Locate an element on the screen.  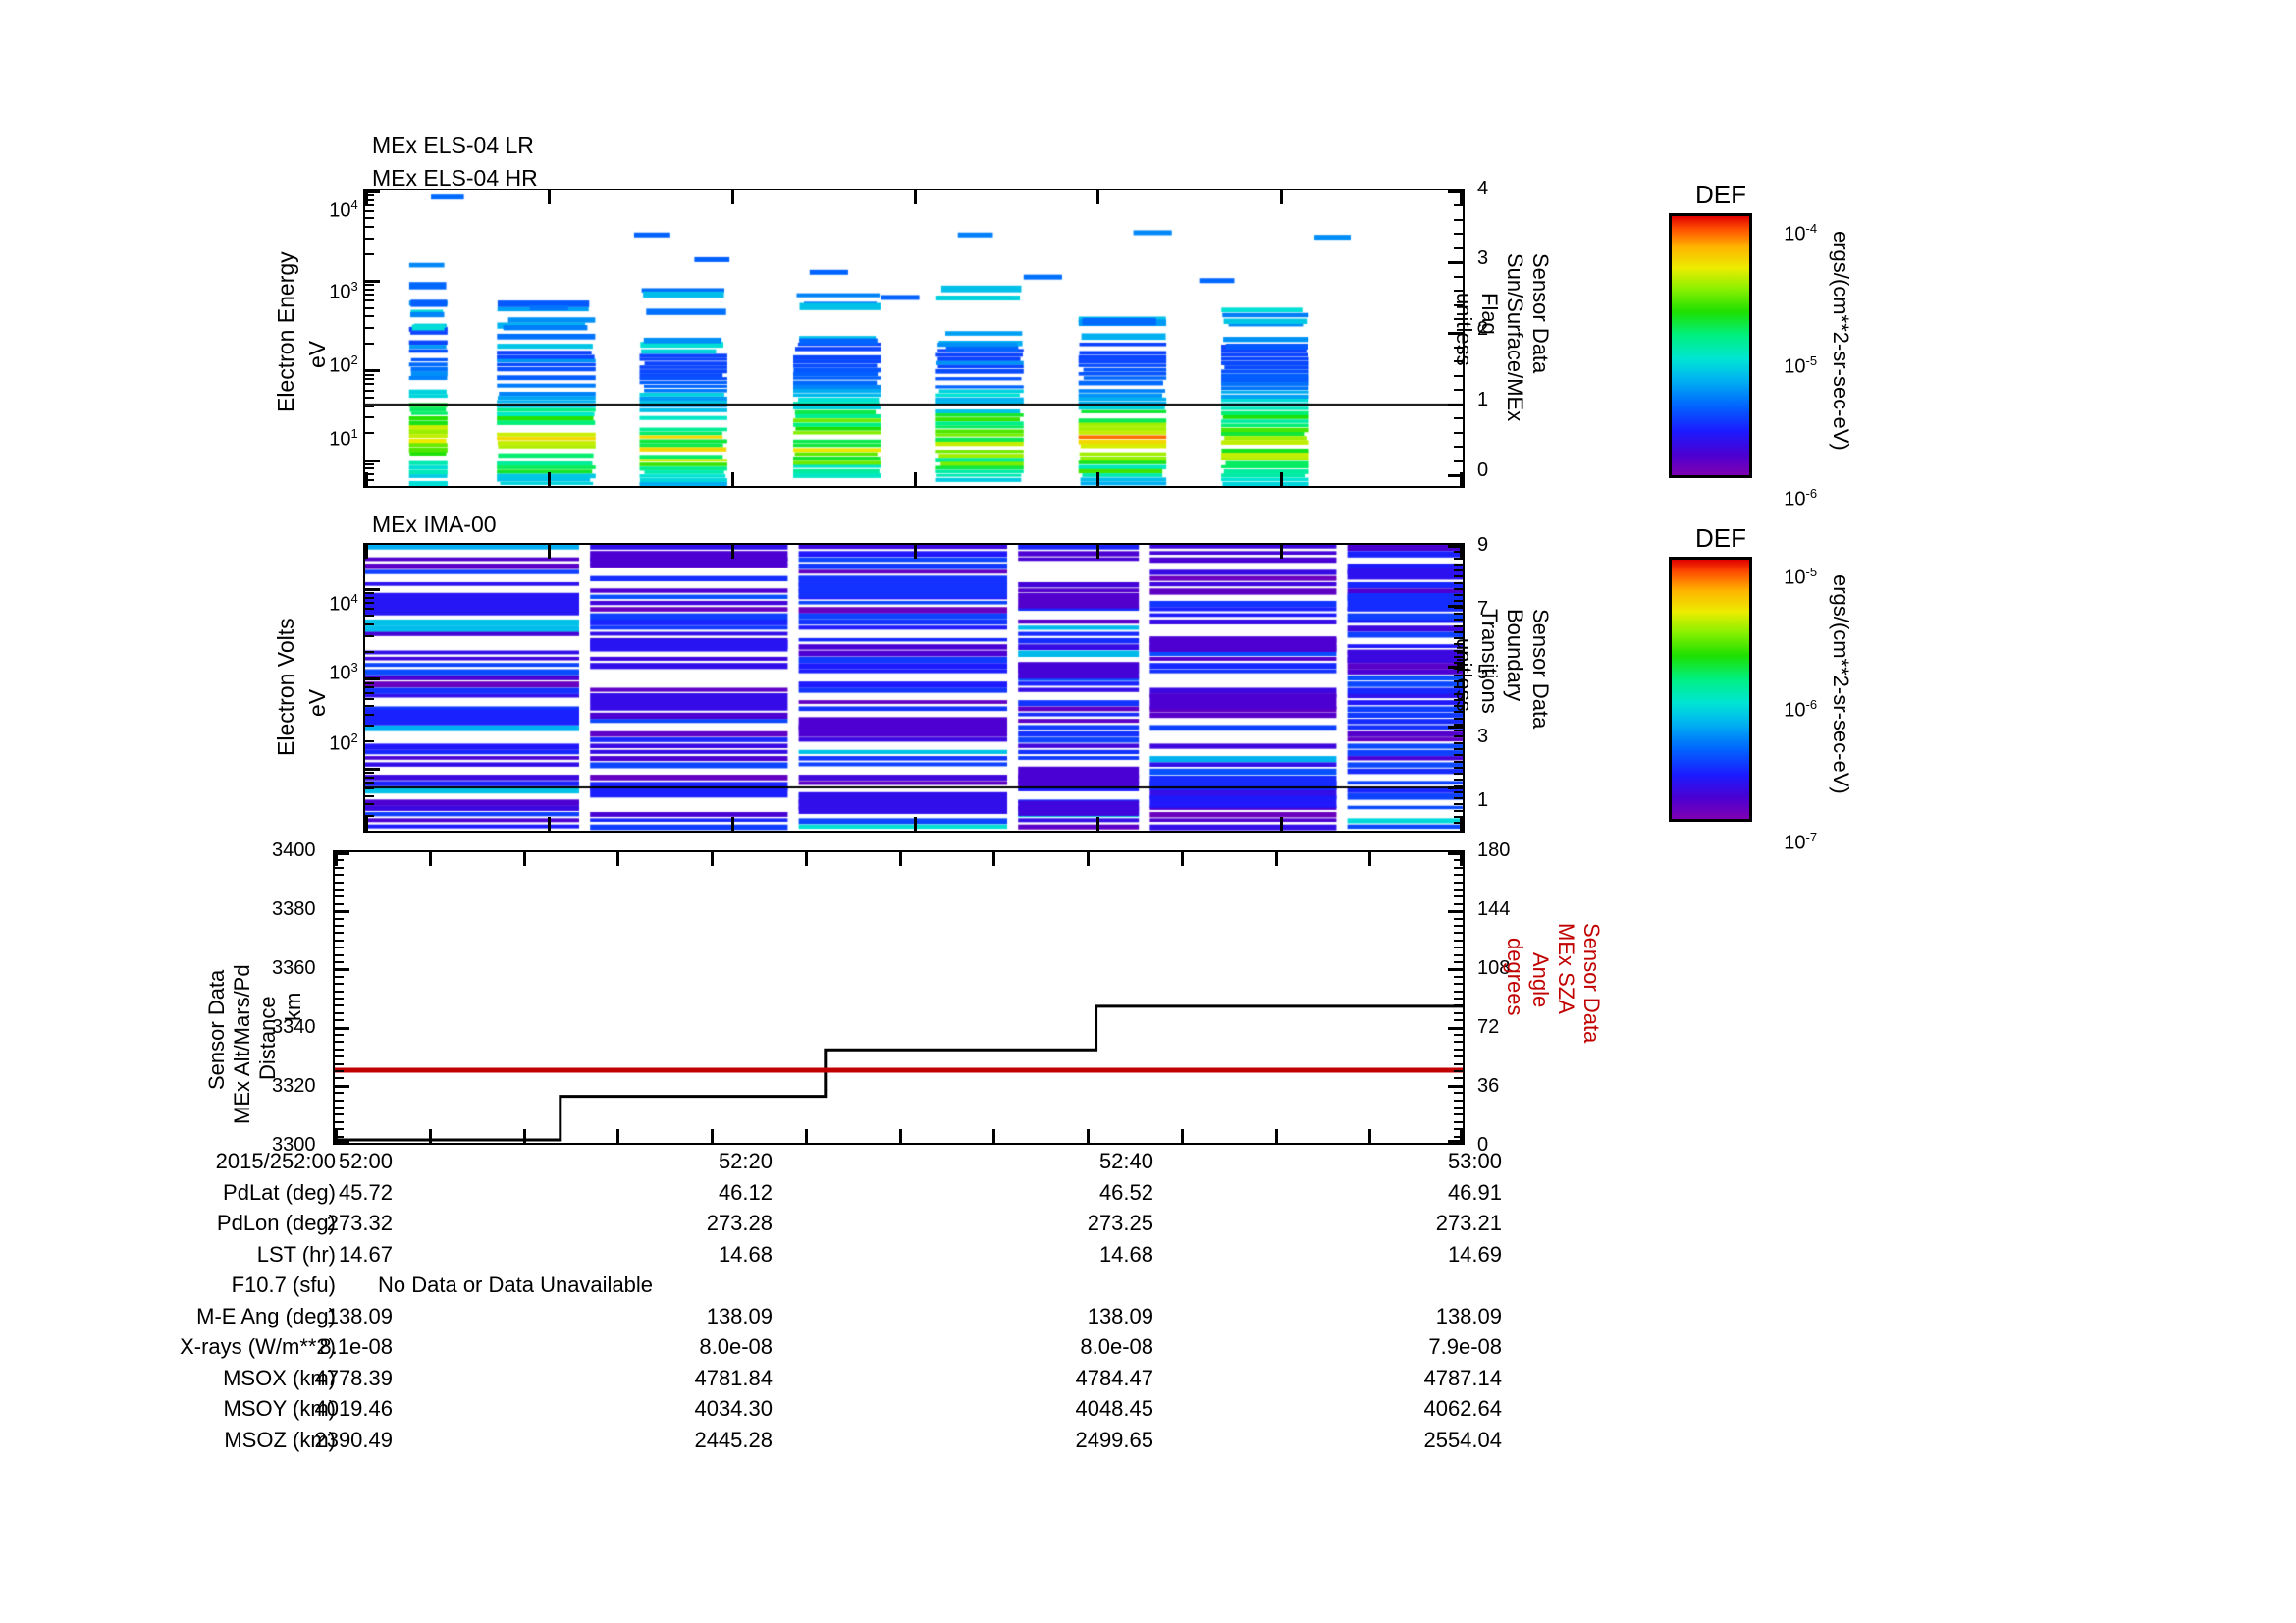
table-cell: 4787.14 is located at coordinates (1462, 1378).